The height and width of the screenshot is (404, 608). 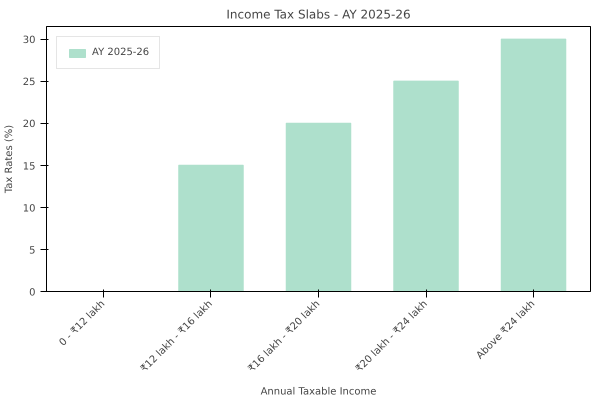 I want to click on x-tick-label: ₹12 lakh - ₹16 lakh, so click(x=176, y=336).